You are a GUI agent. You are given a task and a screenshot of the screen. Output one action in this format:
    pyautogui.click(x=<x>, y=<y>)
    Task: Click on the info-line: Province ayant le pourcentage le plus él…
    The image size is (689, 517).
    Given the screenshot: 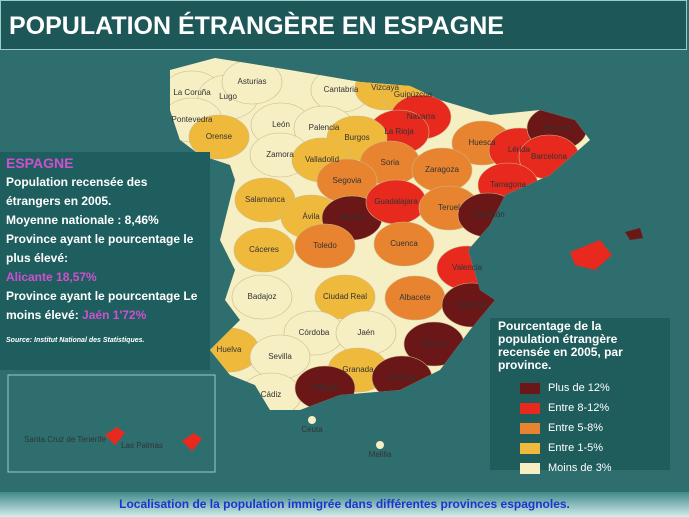 What is the action you would take?
    pyautogui.click(x=100, y=248)
    